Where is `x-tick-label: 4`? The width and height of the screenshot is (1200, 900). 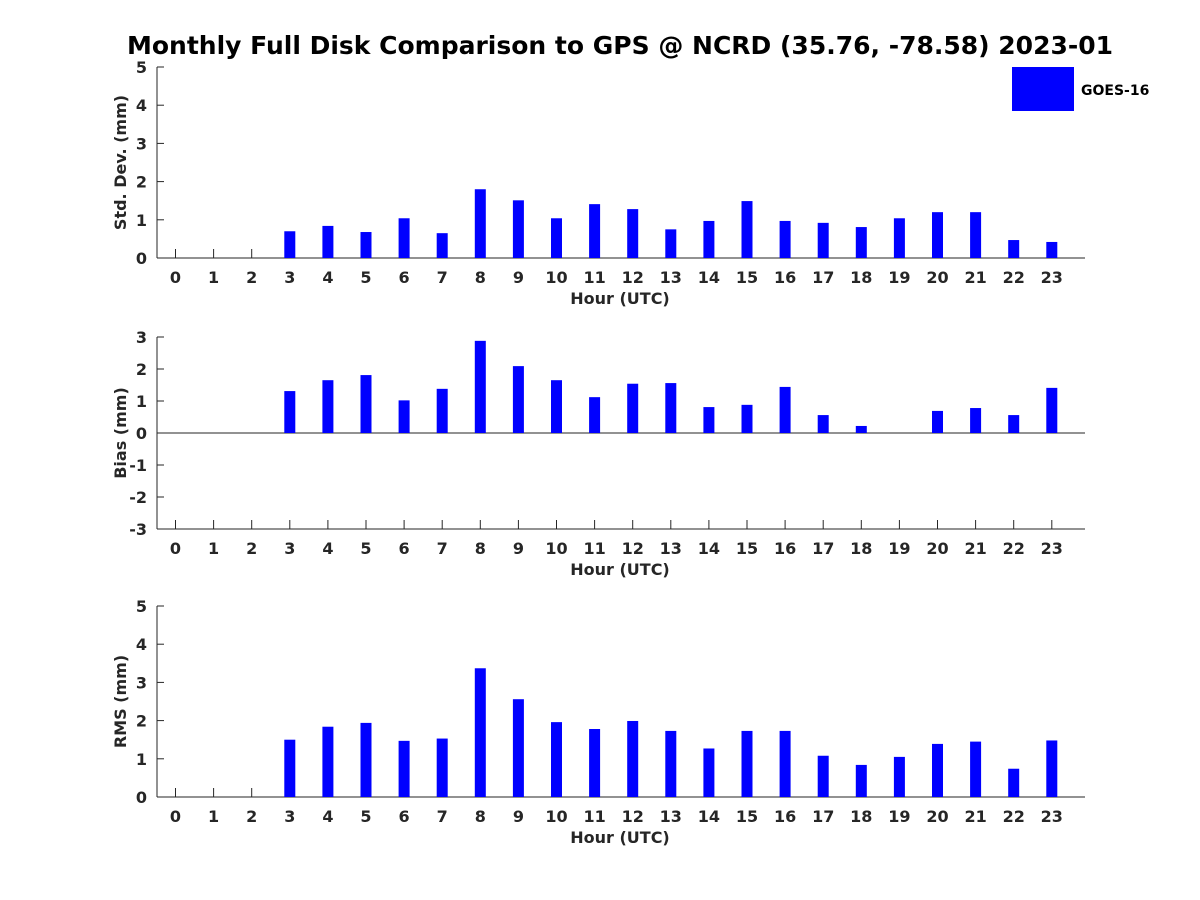 x-tick-label: 4 is located at coordinates (327, 548).